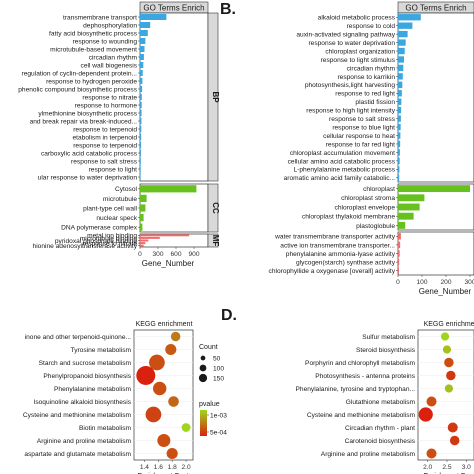 This screenshot has width=474, height=474. Describe the element at coordinates (87, 376) in the screenshot. I see `pathway-label: Phenylpropanoid biosynthesis` at that location.